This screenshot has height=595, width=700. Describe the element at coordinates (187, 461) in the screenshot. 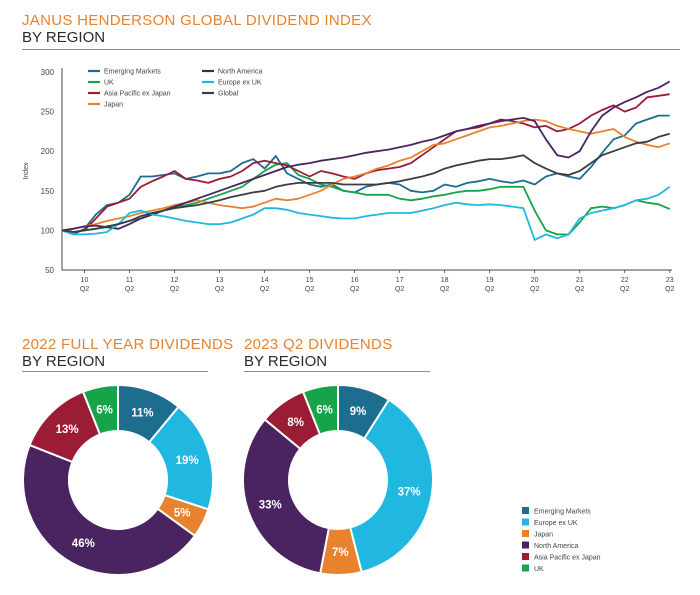

I see `donut-label-europe-ex-uk: 19%` at that location.